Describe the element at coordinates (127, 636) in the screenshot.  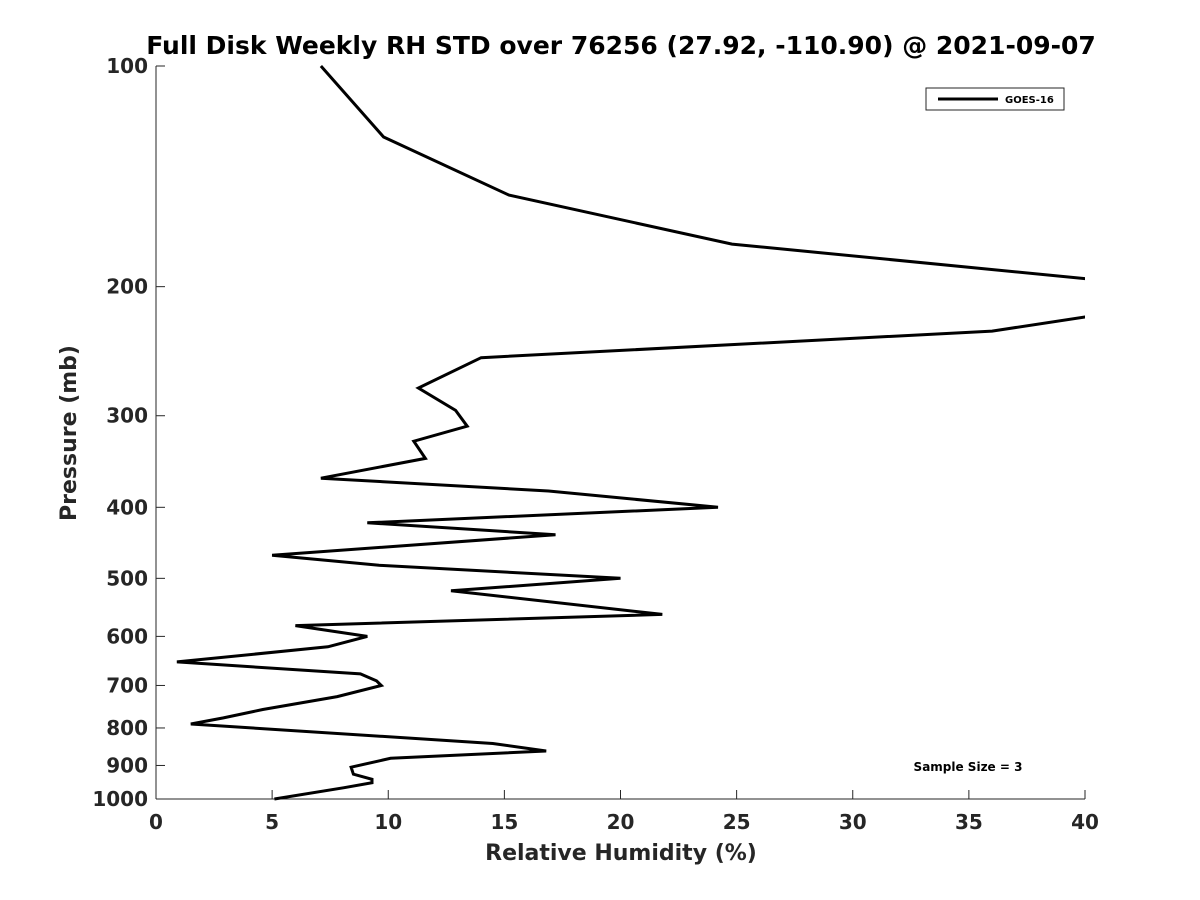
I see `y-tick-label: 600` at that location.